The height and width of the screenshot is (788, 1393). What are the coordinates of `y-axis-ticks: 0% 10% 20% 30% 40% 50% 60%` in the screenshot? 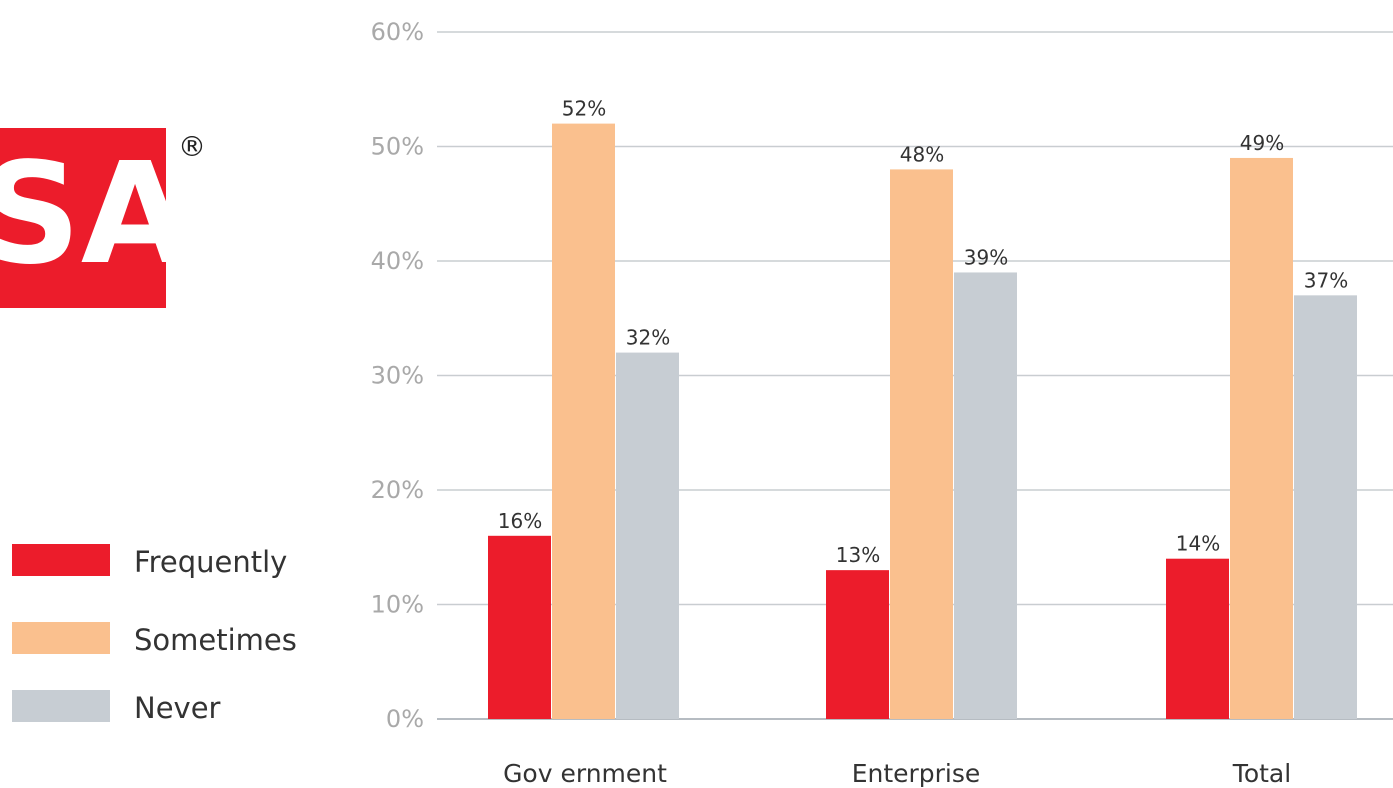 It's located at (397, 375).